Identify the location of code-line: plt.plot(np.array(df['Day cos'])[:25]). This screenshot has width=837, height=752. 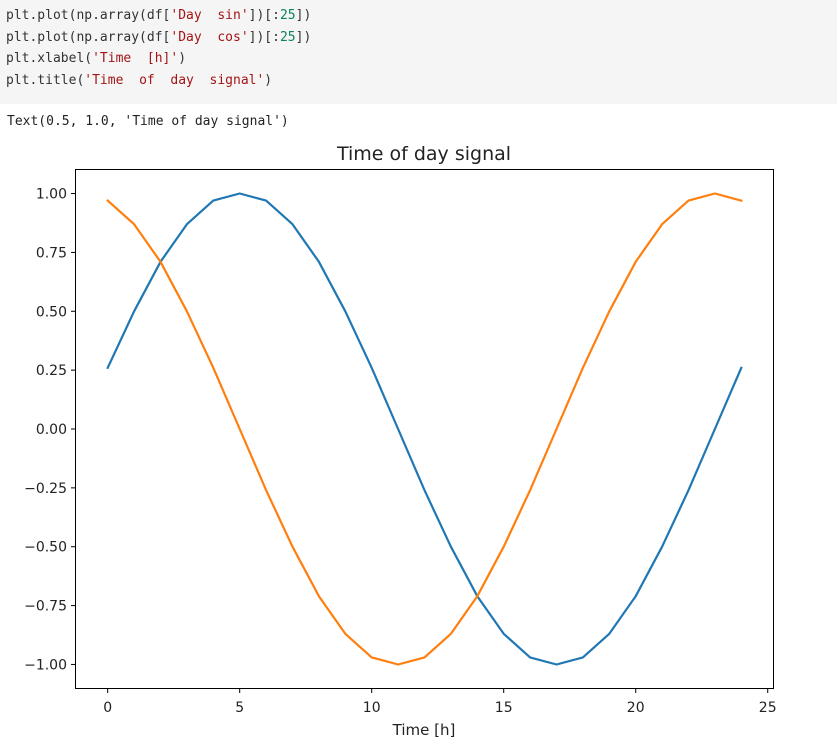
(421, 38).